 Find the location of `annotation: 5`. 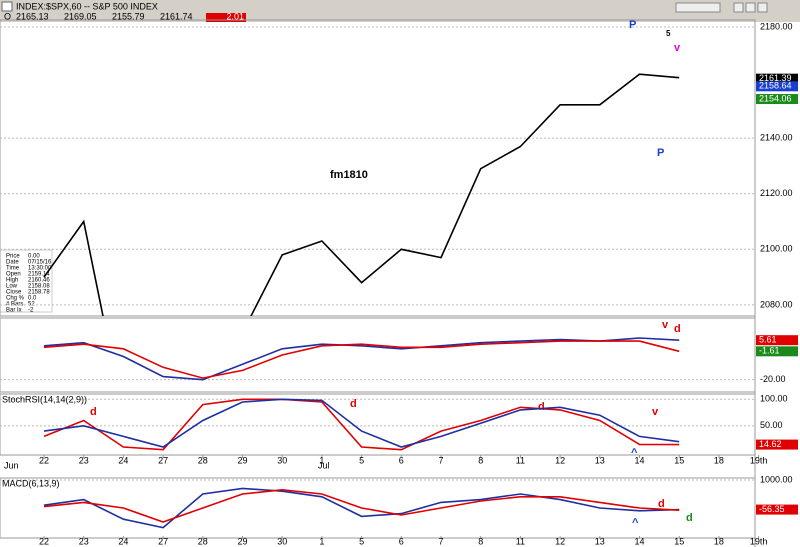

annotation: 5 is located at coordinates (668, 33).